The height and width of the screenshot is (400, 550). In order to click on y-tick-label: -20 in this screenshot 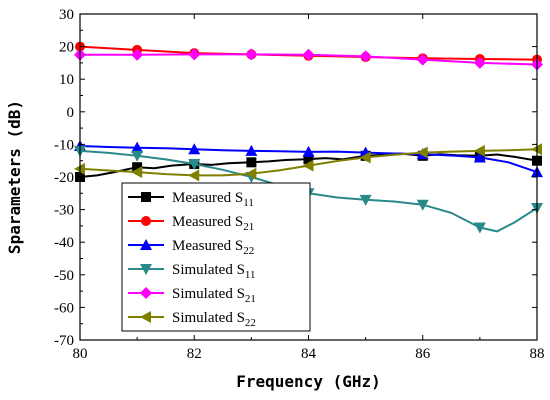, I will do `click(64, 178)`.